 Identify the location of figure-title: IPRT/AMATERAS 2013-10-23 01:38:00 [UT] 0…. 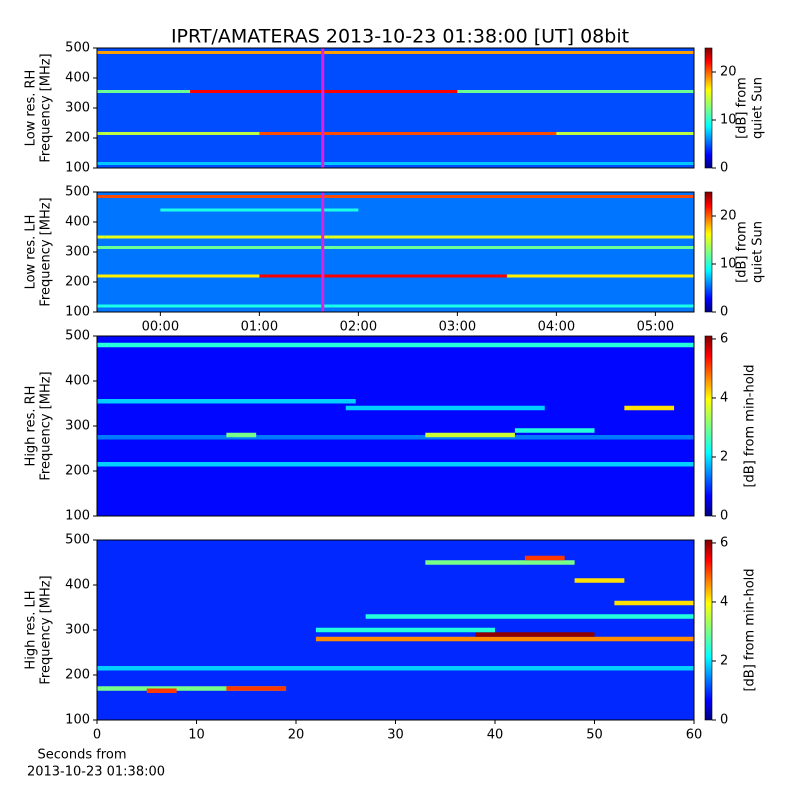
(400, 37).